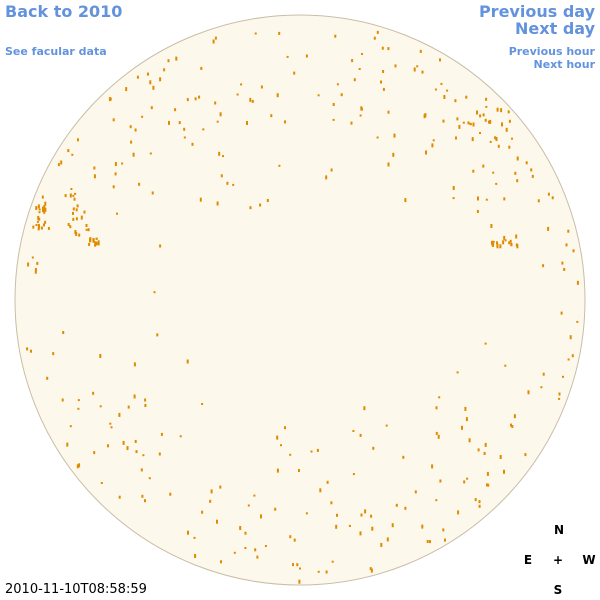  What do you see at coordinates (589, 560) in the screenshot?
I see `compass-west: W` at bounding box center [589, 560].